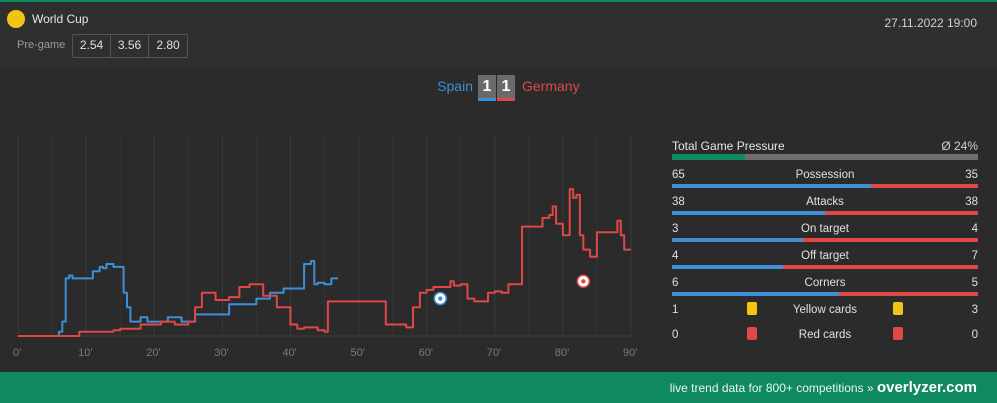 The width and height of the screenshot is (997, 403). What do you see at coordinates (926, 387) in the screenshot?
I see `footer-brand: overlyzer.com` at bounding box center [926, 387].